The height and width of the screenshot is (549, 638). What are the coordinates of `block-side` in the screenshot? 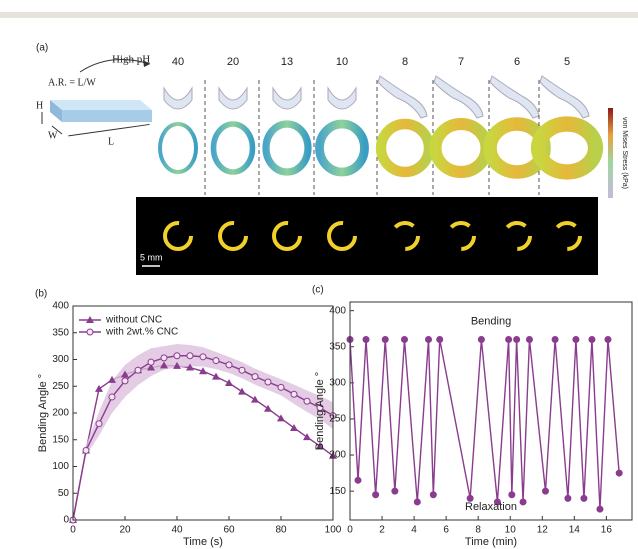 It's located at (56, 111).